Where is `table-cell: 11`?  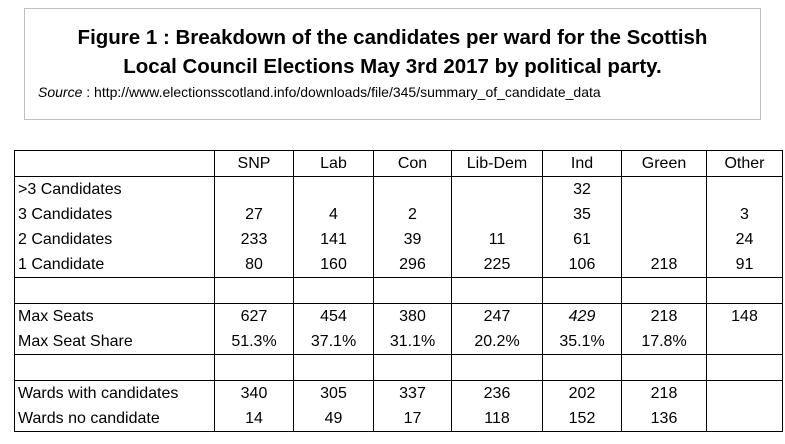
table-cell: 11 is located at coordinates (497, 239).